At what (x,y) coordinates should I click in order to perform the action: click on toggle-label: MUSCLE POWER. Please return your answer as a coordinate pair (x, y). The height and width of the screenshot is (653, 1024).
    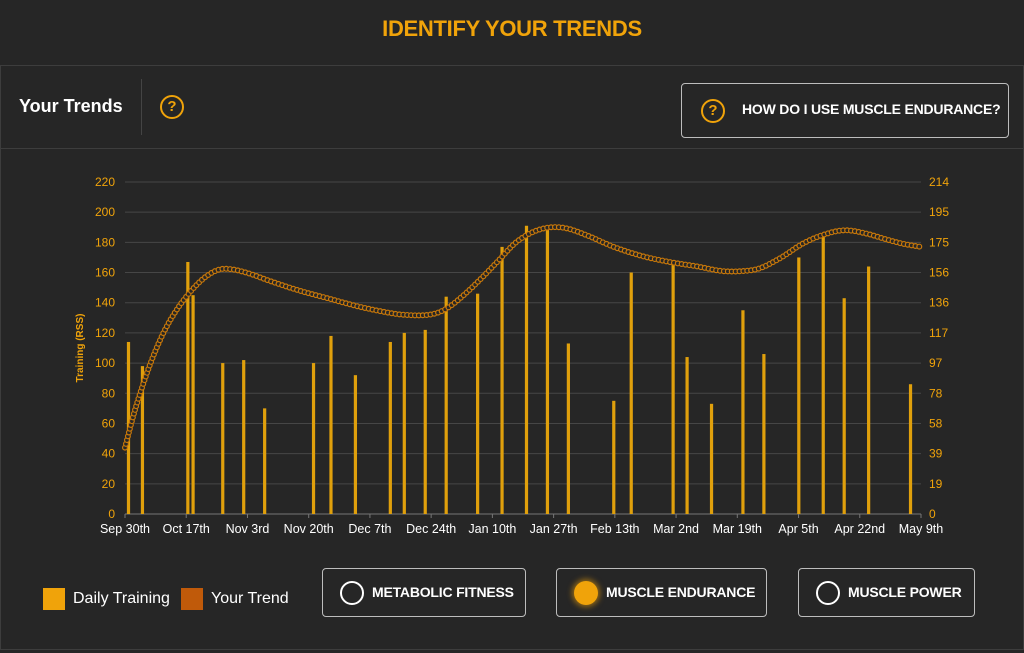
    Looking at the image, I should click on (905, 592).